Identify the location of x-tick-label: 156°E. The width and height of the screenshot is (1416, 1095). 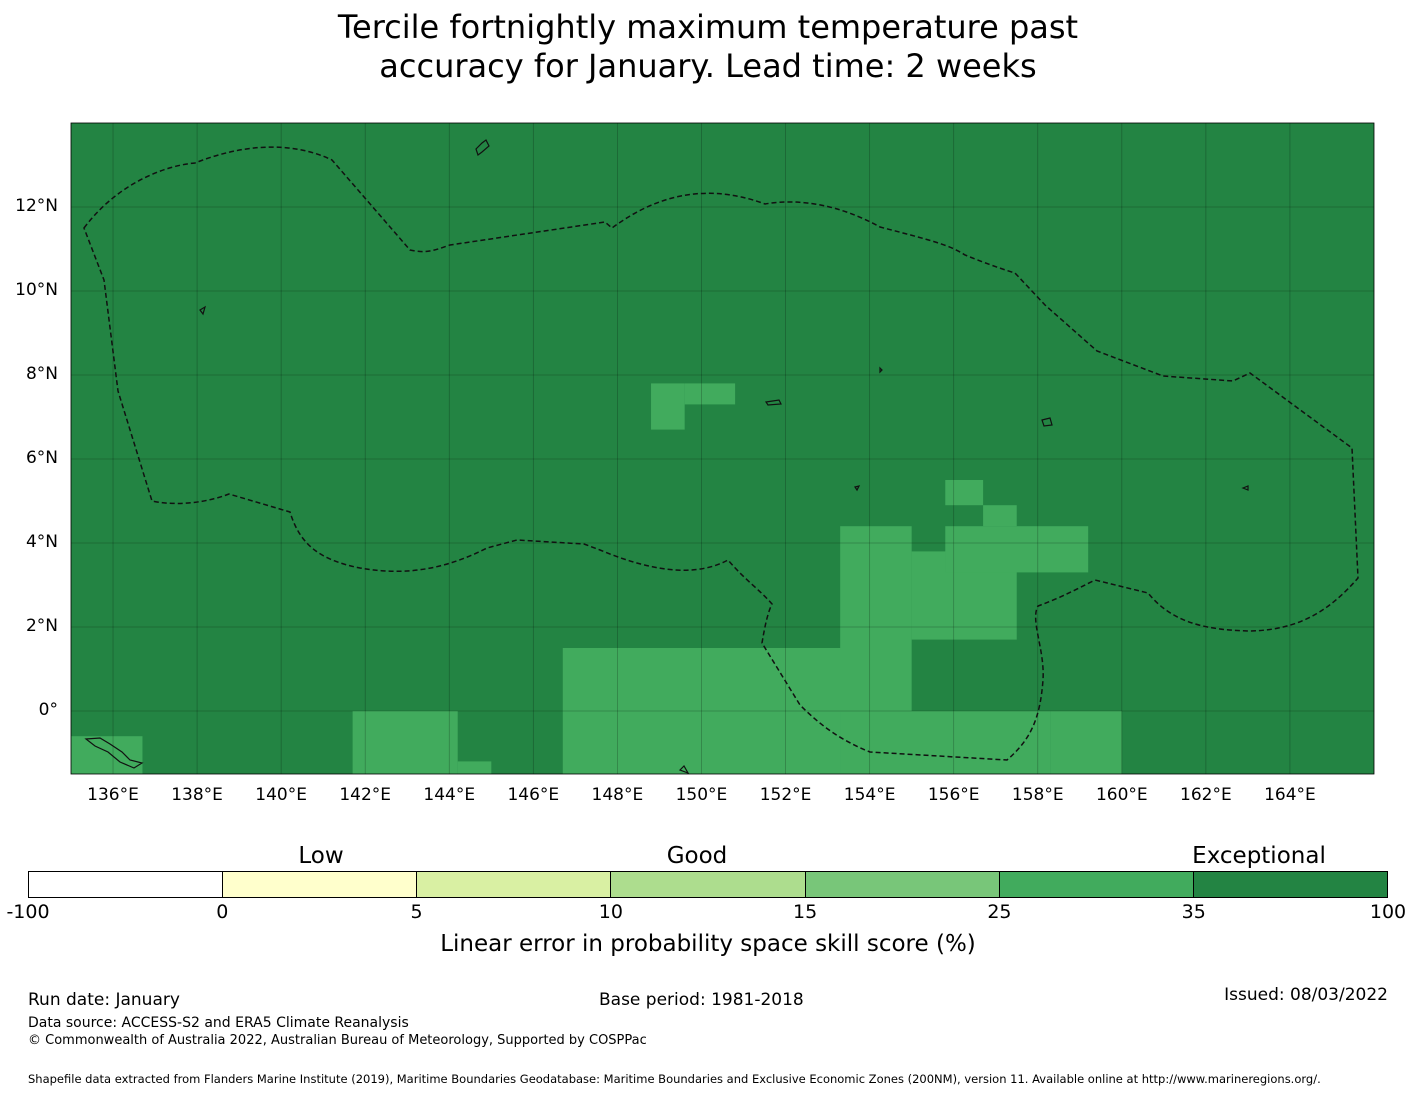
(953, 795).